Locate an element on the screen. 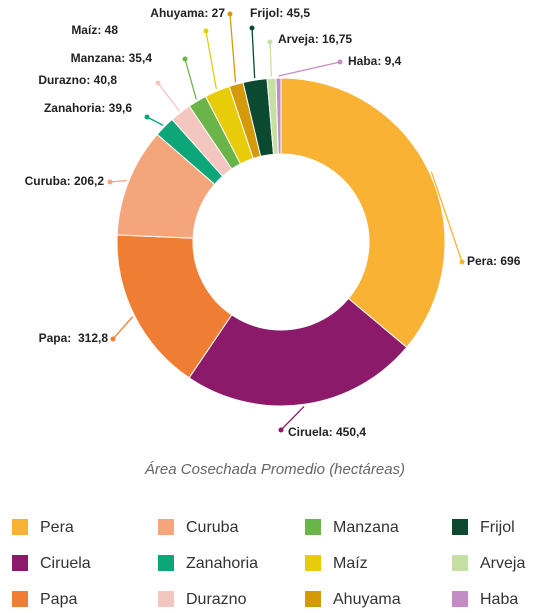 The width and height of the screenshot is (549, 613). legend-label: Haba is located at coordinates (499, 599).